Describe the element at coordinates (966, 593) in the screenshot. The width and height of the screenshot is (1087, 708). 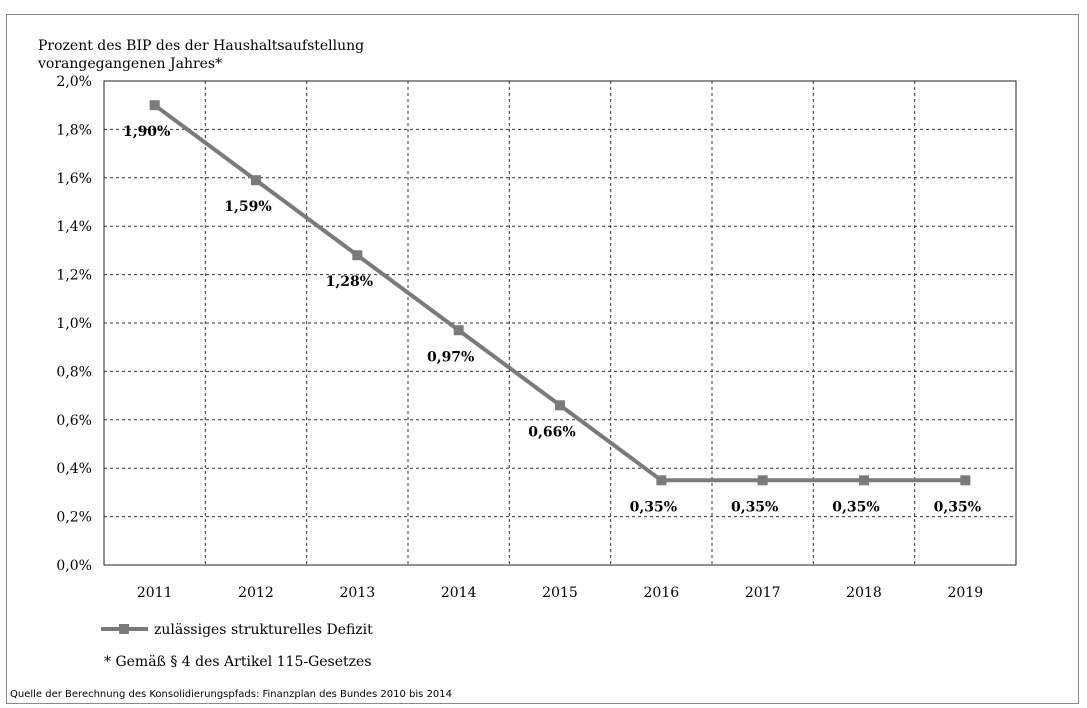
I see `x-tick-label: 2019` at that location.